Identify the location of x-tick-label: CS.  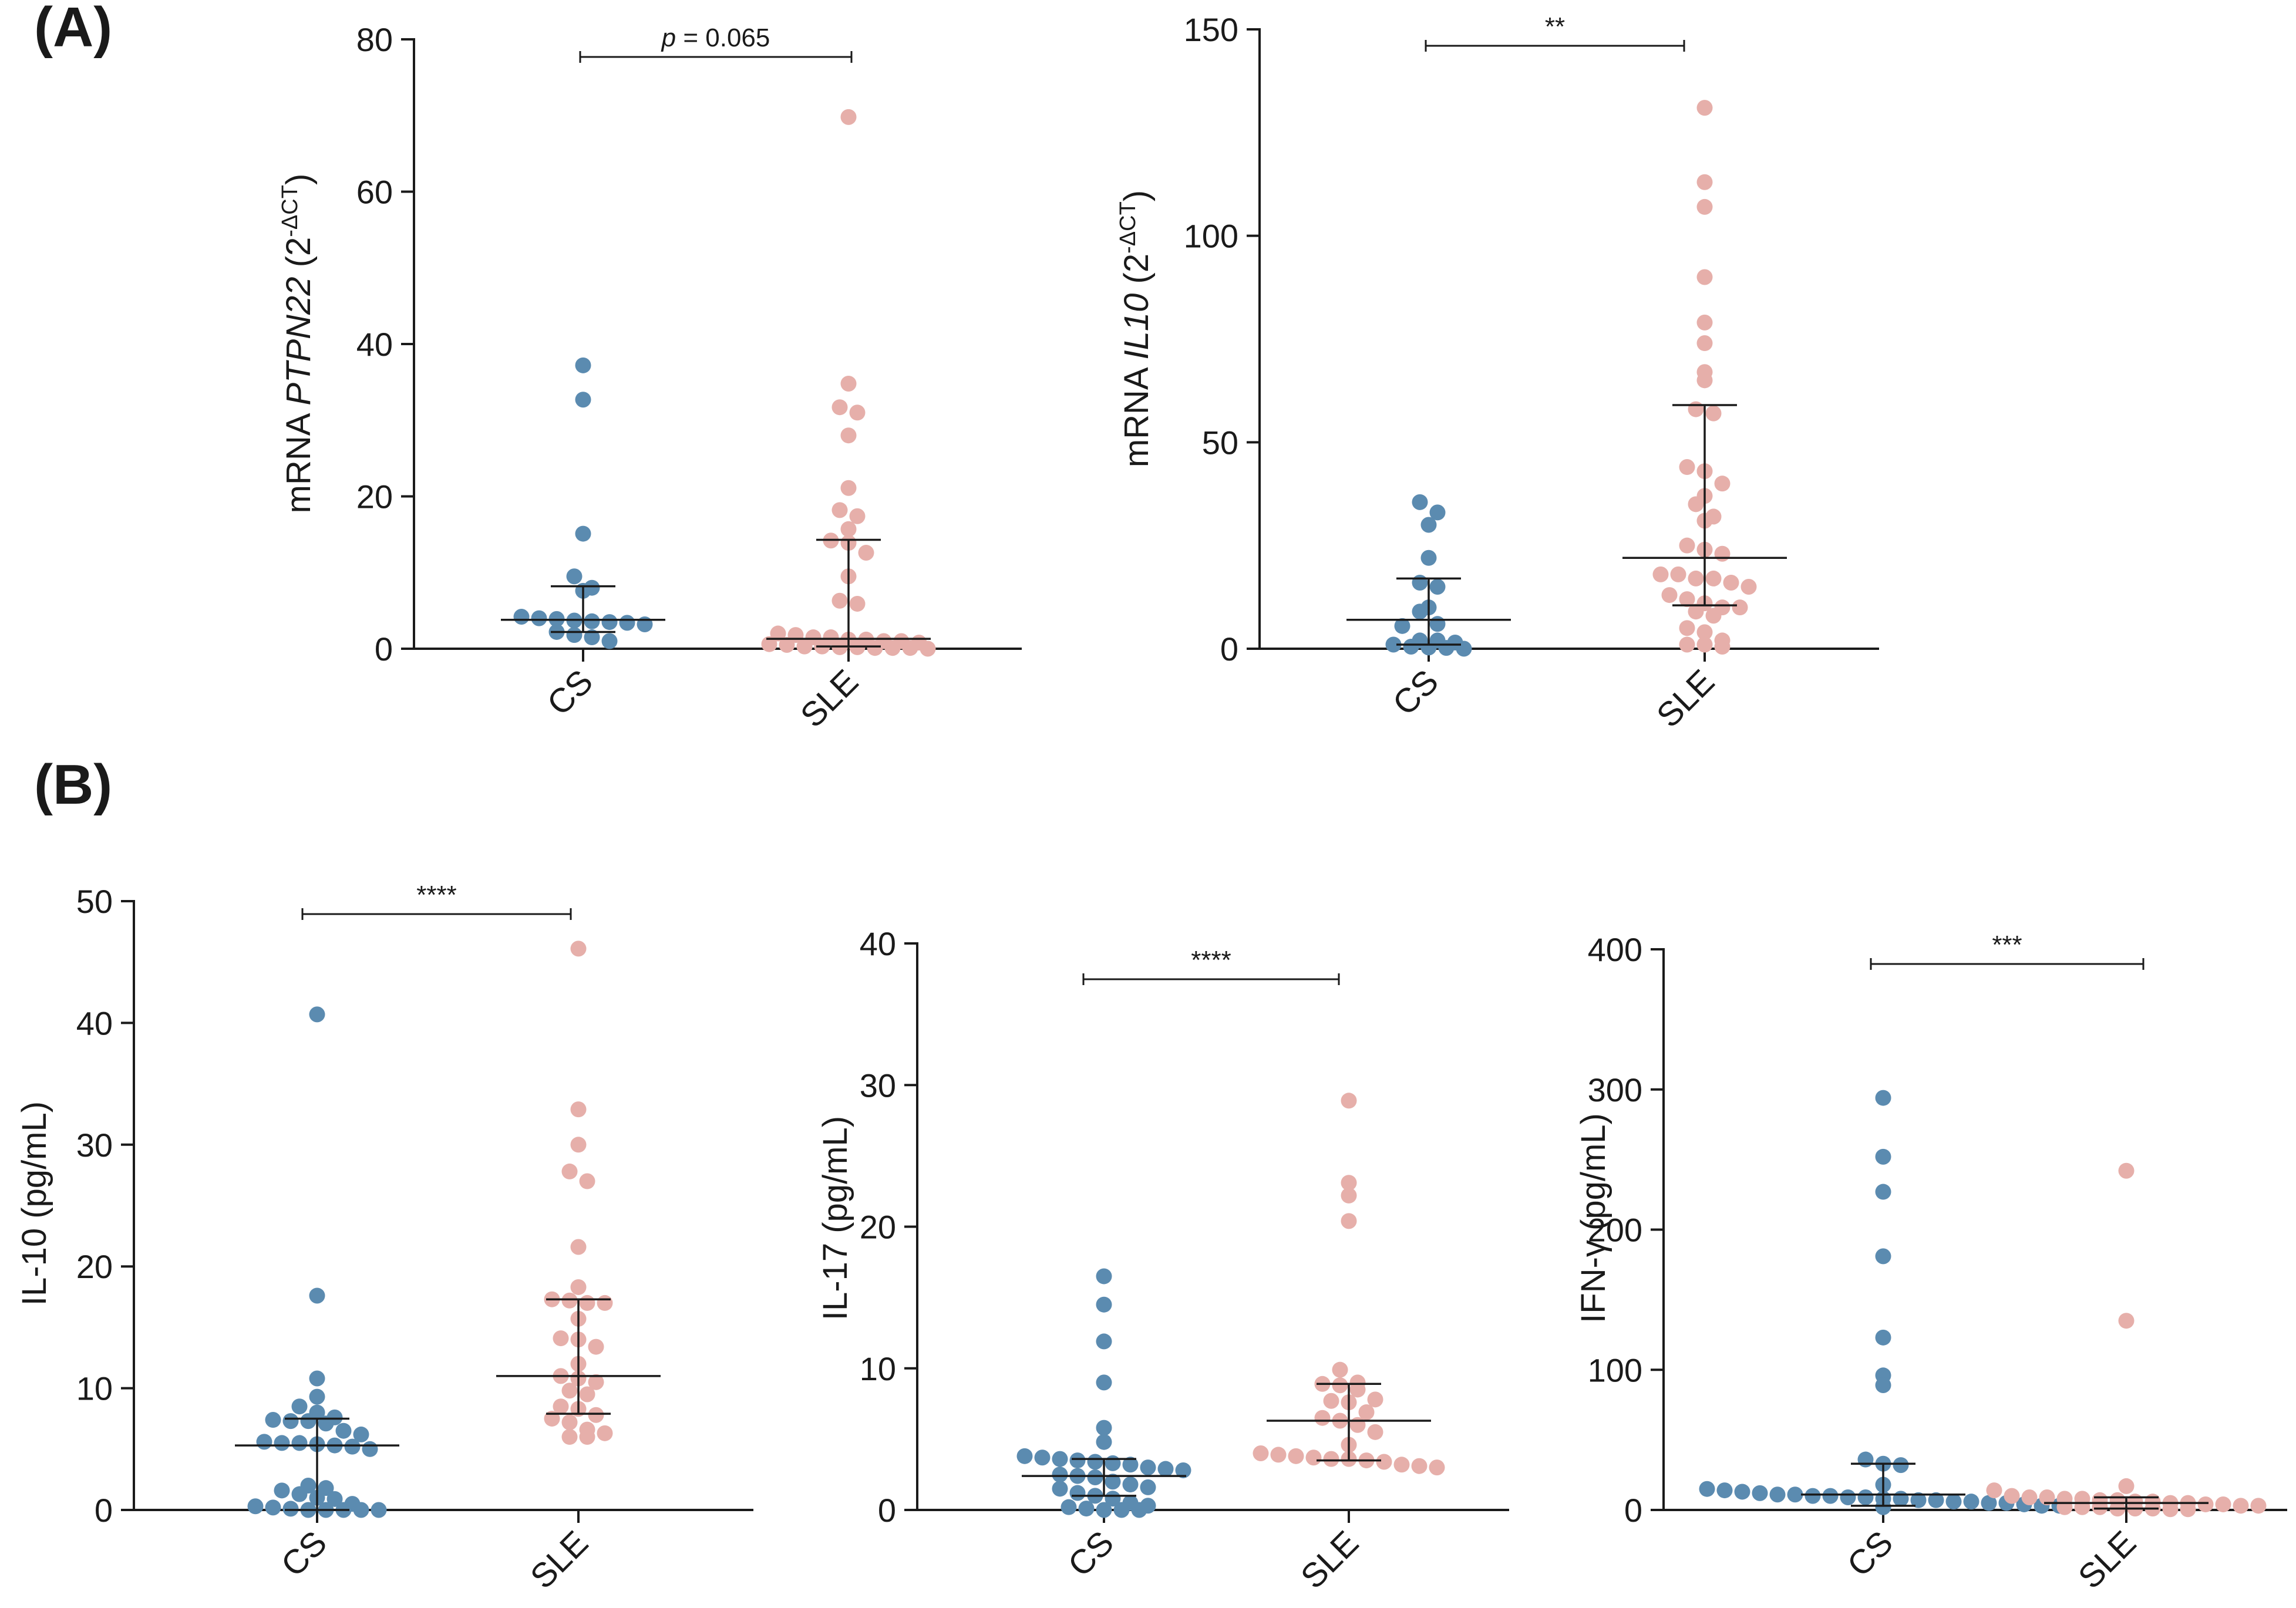
(1870, 1553).